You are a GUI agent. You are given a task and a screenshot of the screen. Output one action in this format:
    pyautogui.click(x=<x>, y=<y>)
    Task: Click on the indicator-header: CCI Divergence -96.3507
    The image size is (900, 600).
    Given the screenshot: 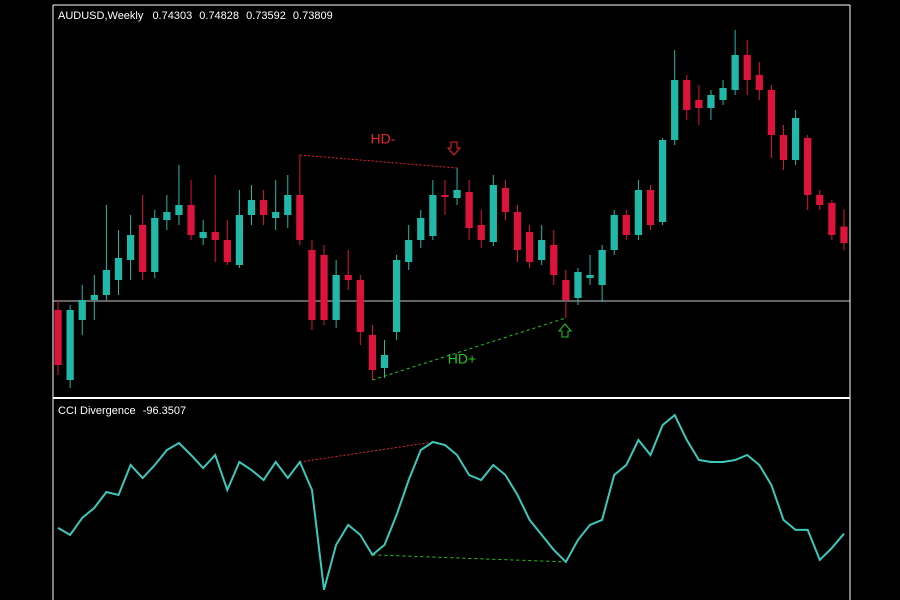 What is the action you would take?
    pyautogui.click(x=122, y=411)
    